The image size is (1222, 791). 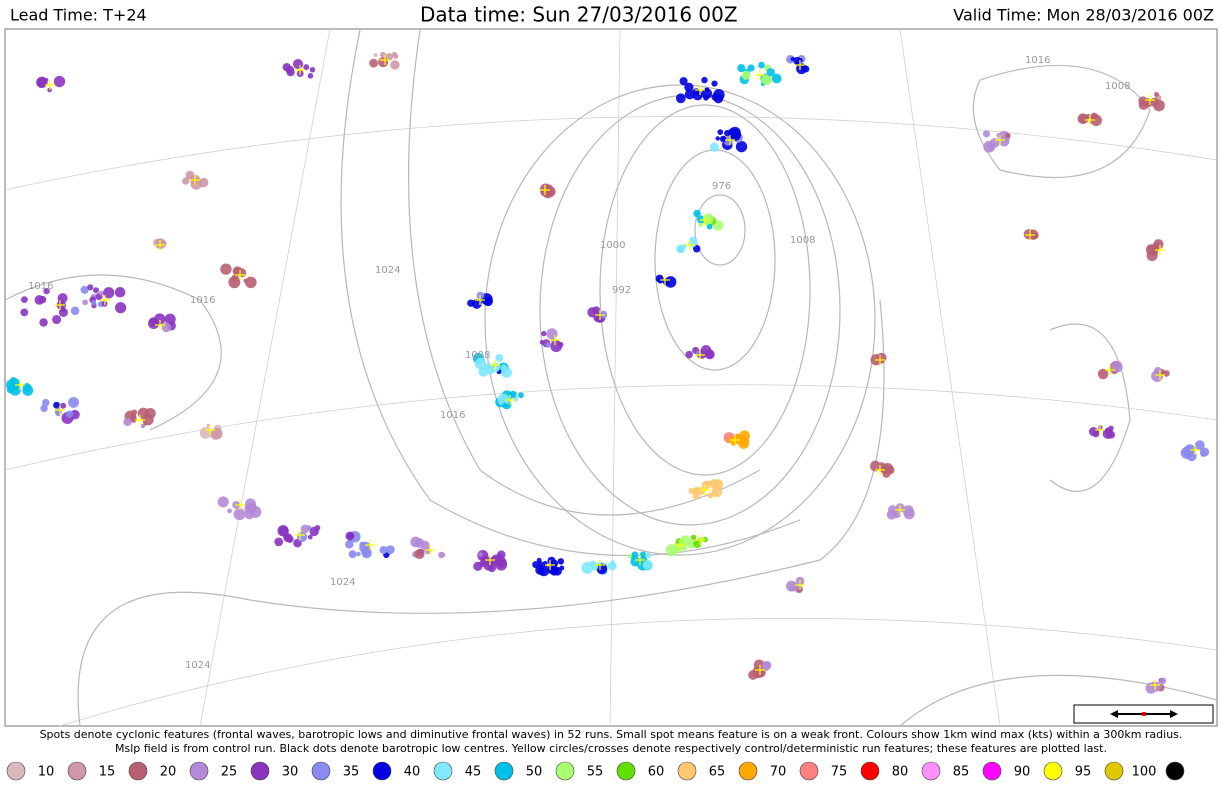 I want to click on legend-label: 75, so click(x=839, y=772).